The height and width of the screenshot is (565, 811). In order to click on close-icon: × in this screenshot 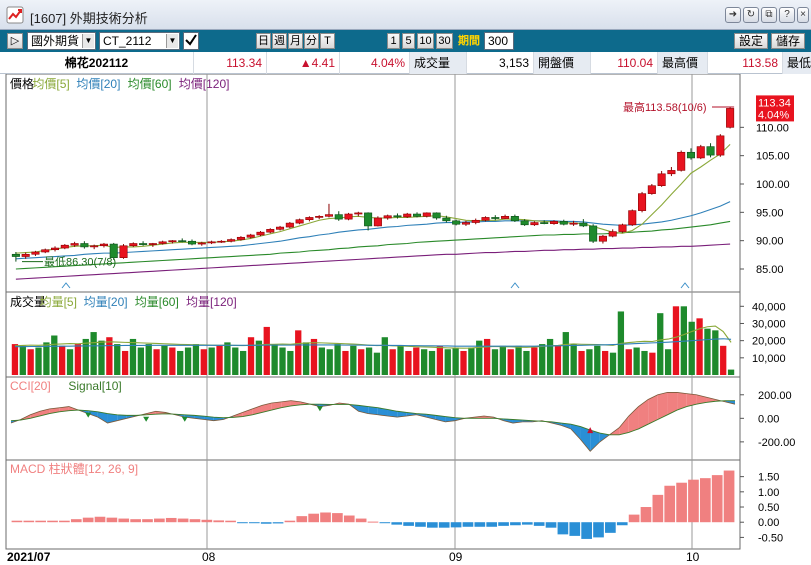, I will do `click(803, 15)`.